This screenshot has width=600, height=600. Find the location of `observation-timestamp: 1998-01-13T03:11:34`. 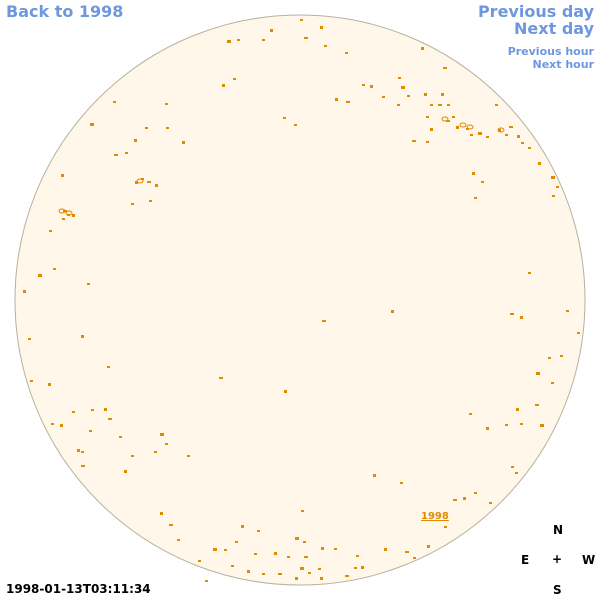

observation-timestamp: 1998-01-13T03:11:34 is located at coordinates (78, 589).